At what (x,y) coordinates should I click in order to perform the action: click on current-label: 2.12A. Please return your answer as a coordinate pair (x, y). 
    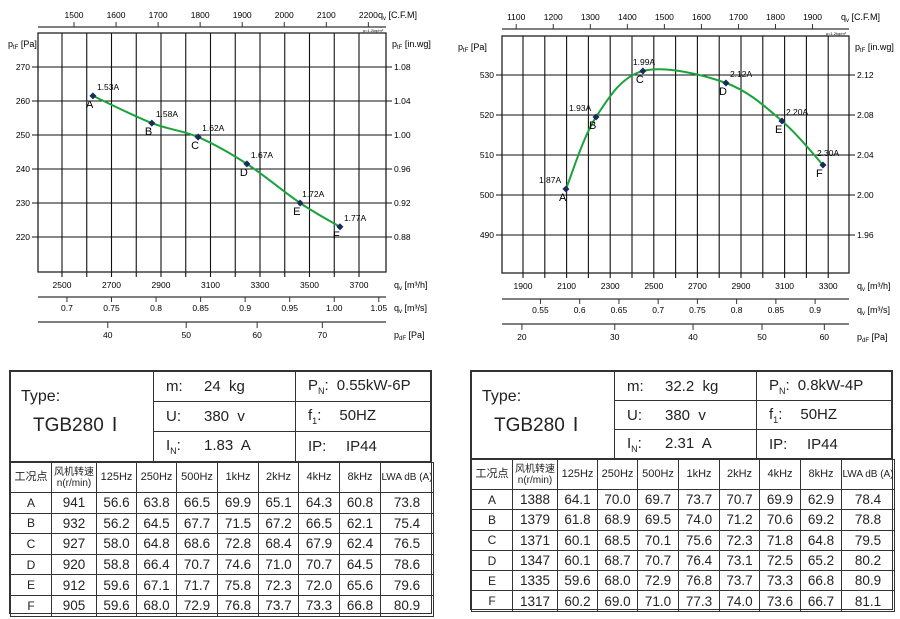
    Looking at the image, I should click on (741, 74).